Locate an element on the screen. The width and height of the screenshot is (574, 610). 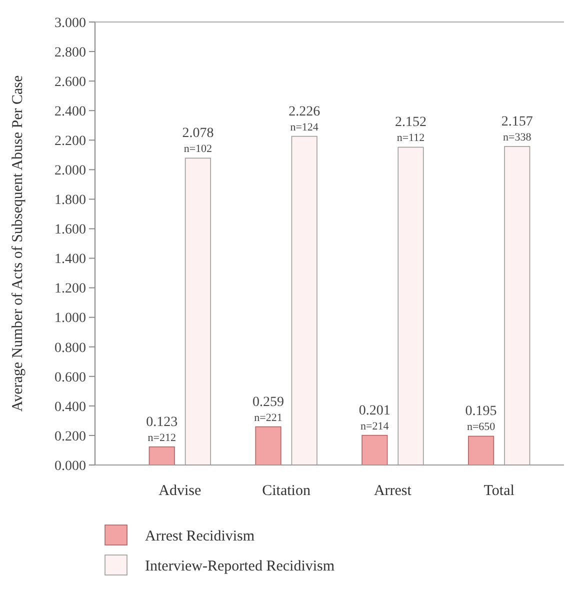
data-label: 2.078 n=102 is located at coordinates (198, 141).